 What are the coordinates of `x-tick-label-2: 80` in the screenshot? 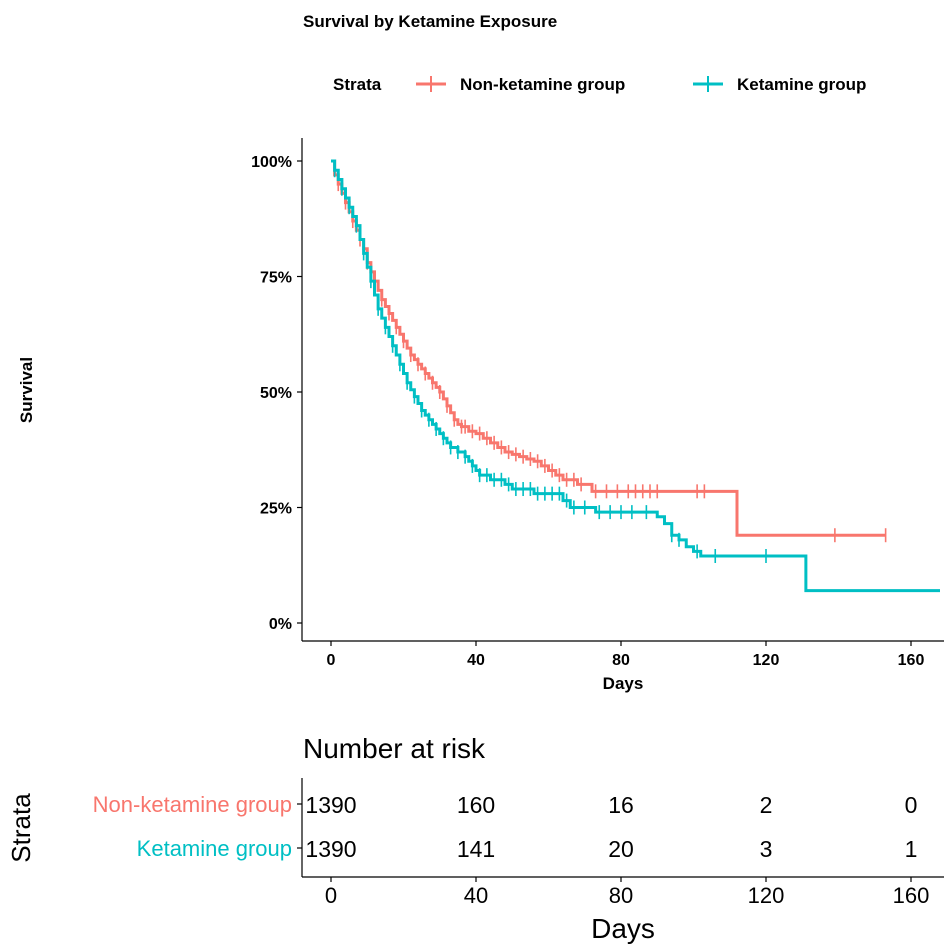 It's located at (621, 660).